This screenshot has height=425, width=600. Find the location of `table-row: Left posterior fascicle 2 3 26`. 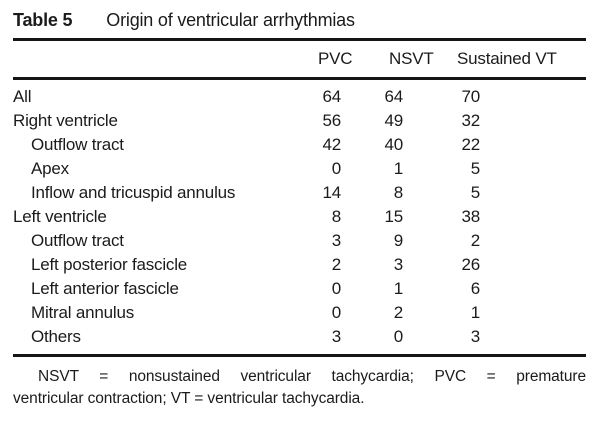

table-row: Left posterior fascicle 2 3 26 is located at coordinates (299, 265).